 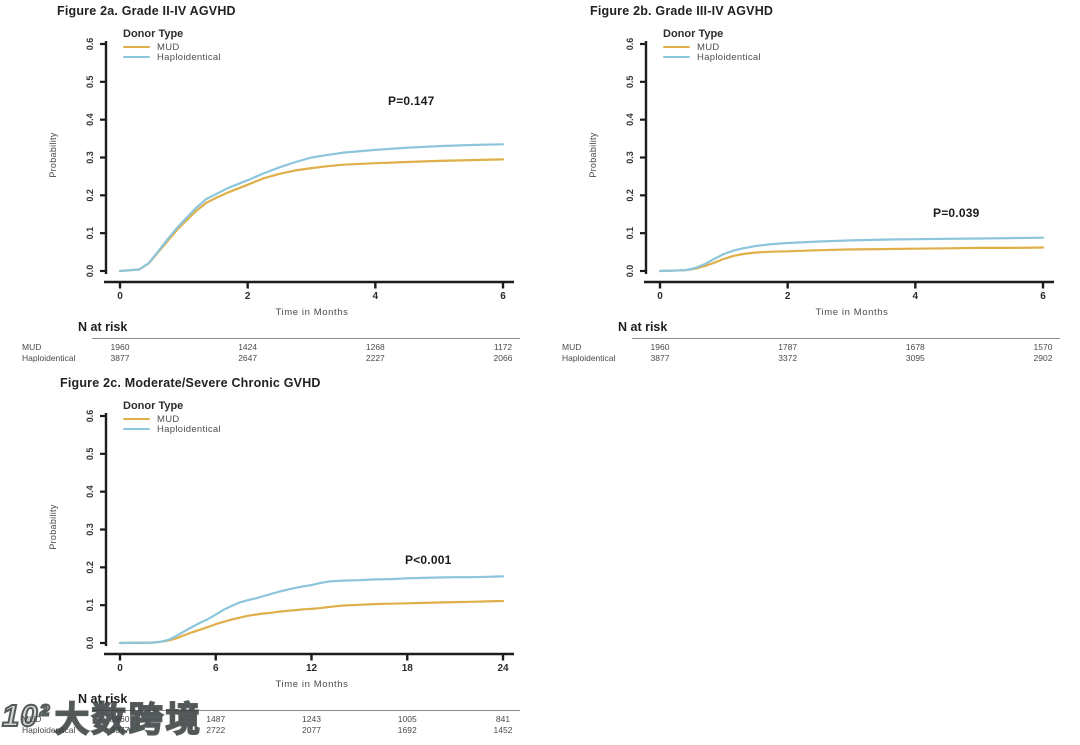 What do you see at coordinates (503, 347) in the screenshot?
I see `n-at-risk-value: 1172` at bounding box center [503, 347].